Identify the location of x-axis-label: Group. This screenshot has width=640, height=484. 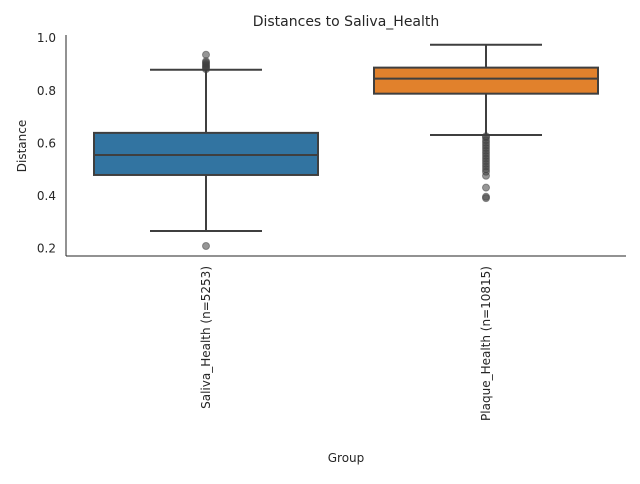
(346, 458).